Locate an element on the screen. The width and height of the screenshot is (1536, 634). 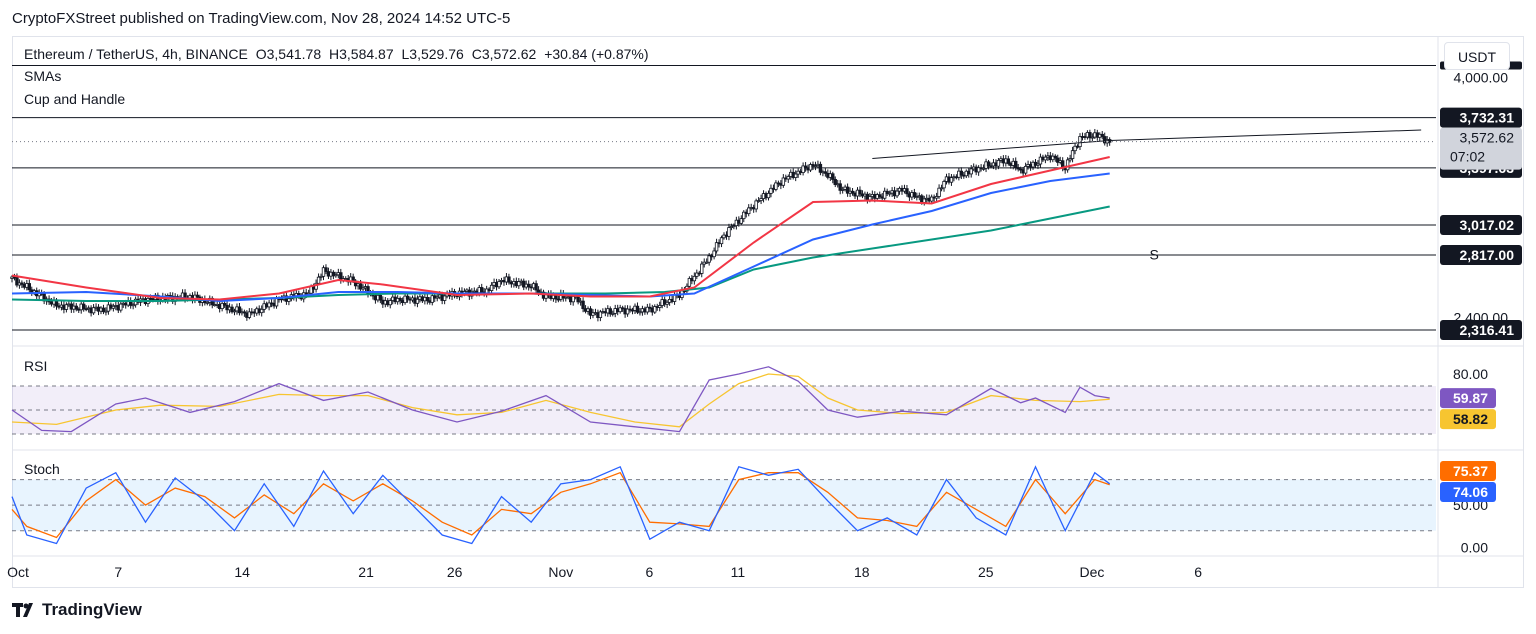
stoch-k-value-tag is located at coordinates (1468, 492).